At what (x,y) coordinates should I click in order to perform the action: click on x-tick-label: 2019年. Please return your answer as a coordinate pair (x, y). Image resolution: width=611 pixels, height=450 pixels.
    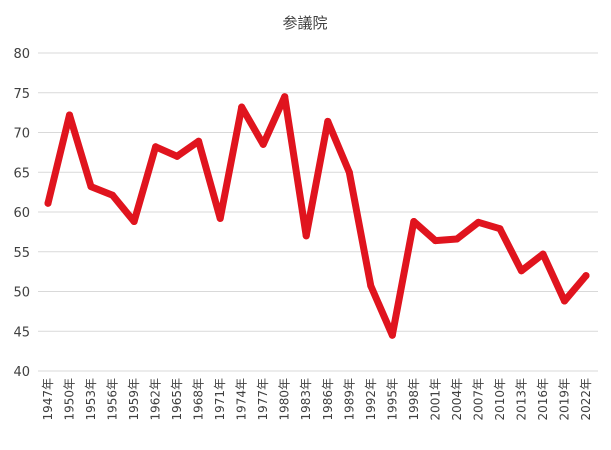
    Looking at the image, I should click on (565, 399).